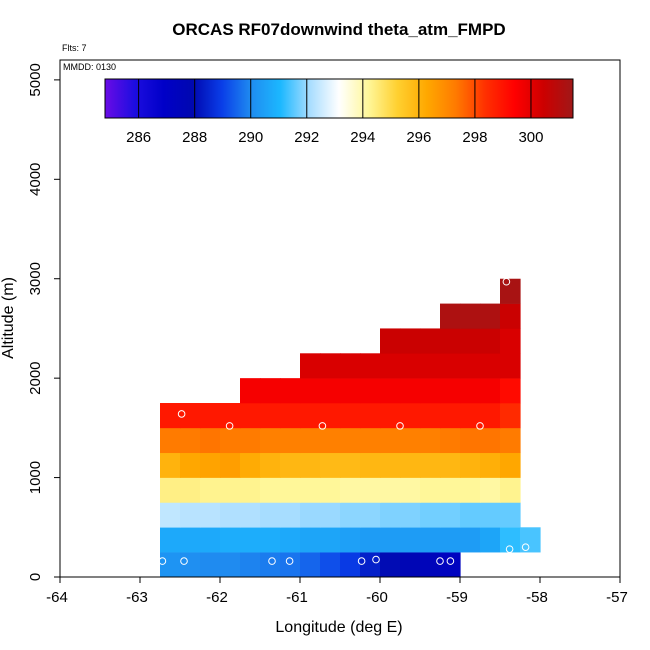 This screenshot has width=650, height=650. What do you see at coordinates (617, 597) in the screenshot?
I see `x-tick-label: -57` at bounding box center [617, 597].